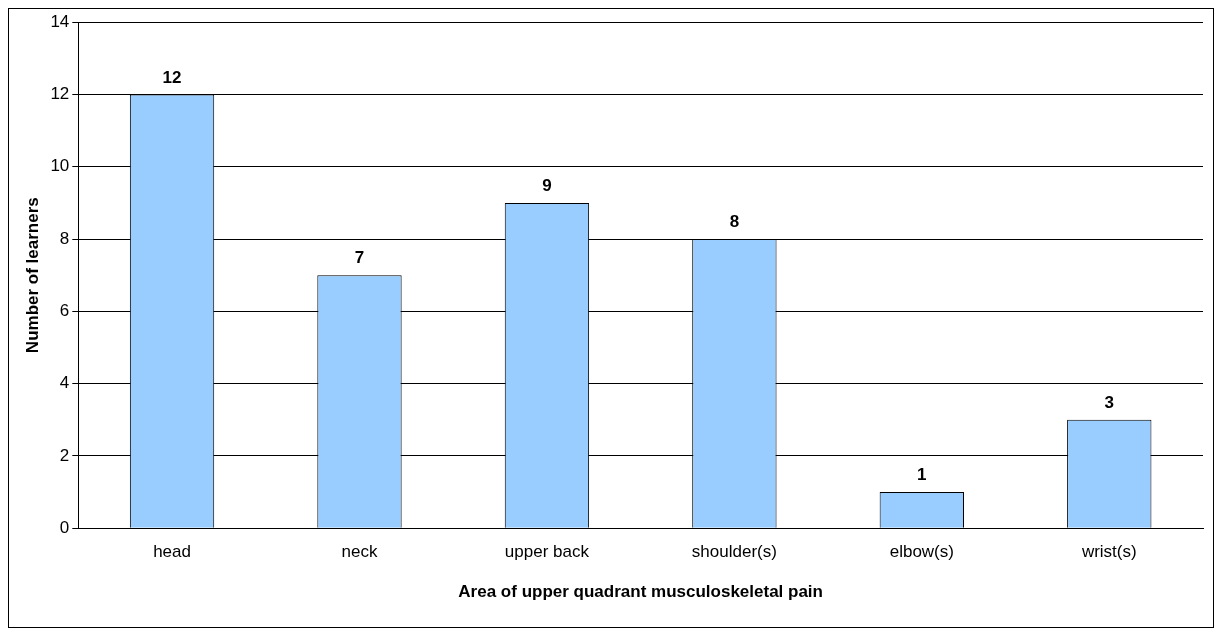 This screenshot has height=636, width=1222. Describe the element at coordinates (1108, 552) in the screenshot. I see `x-tick-label: wrist(s)` at that location.